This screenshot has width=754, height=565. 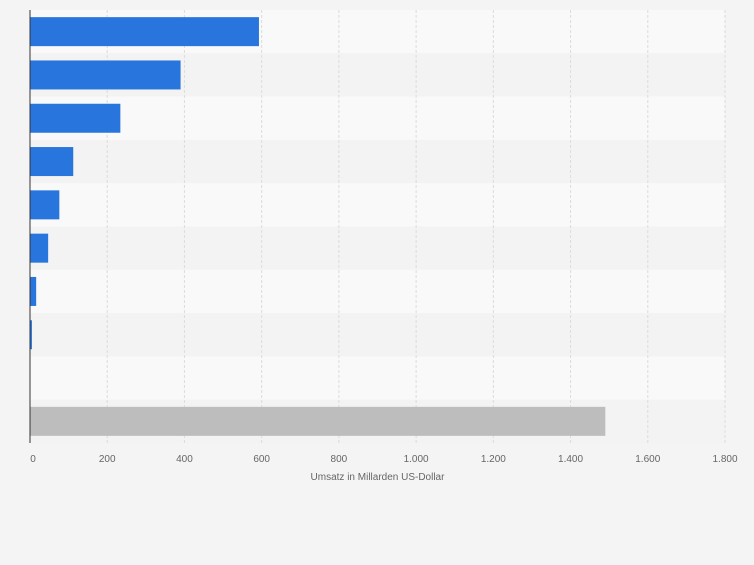 I want to click on bar-total, so click(x=318, y=421).